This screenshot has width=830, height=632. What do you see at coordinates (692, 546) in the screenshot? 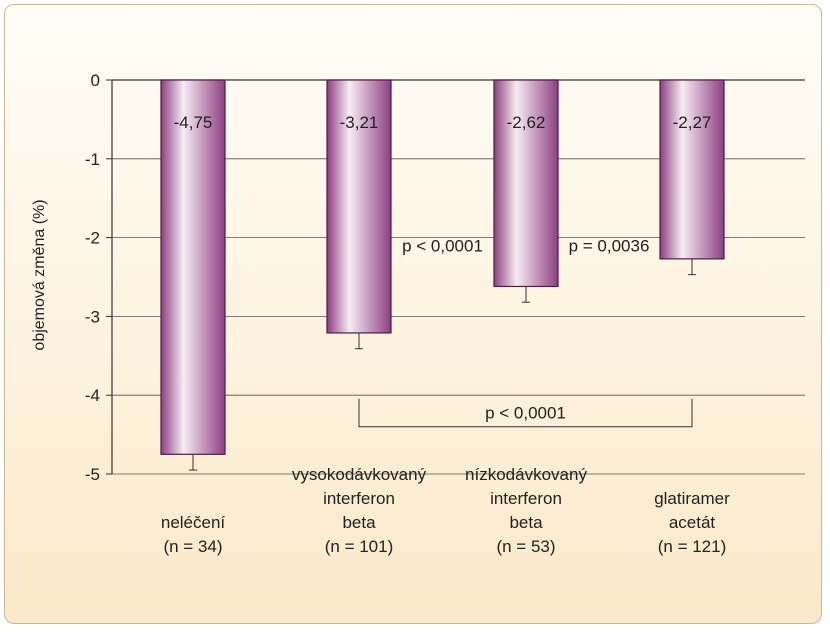
I see `x-category-label: (n = 121)` at bounding box center [692, 546].